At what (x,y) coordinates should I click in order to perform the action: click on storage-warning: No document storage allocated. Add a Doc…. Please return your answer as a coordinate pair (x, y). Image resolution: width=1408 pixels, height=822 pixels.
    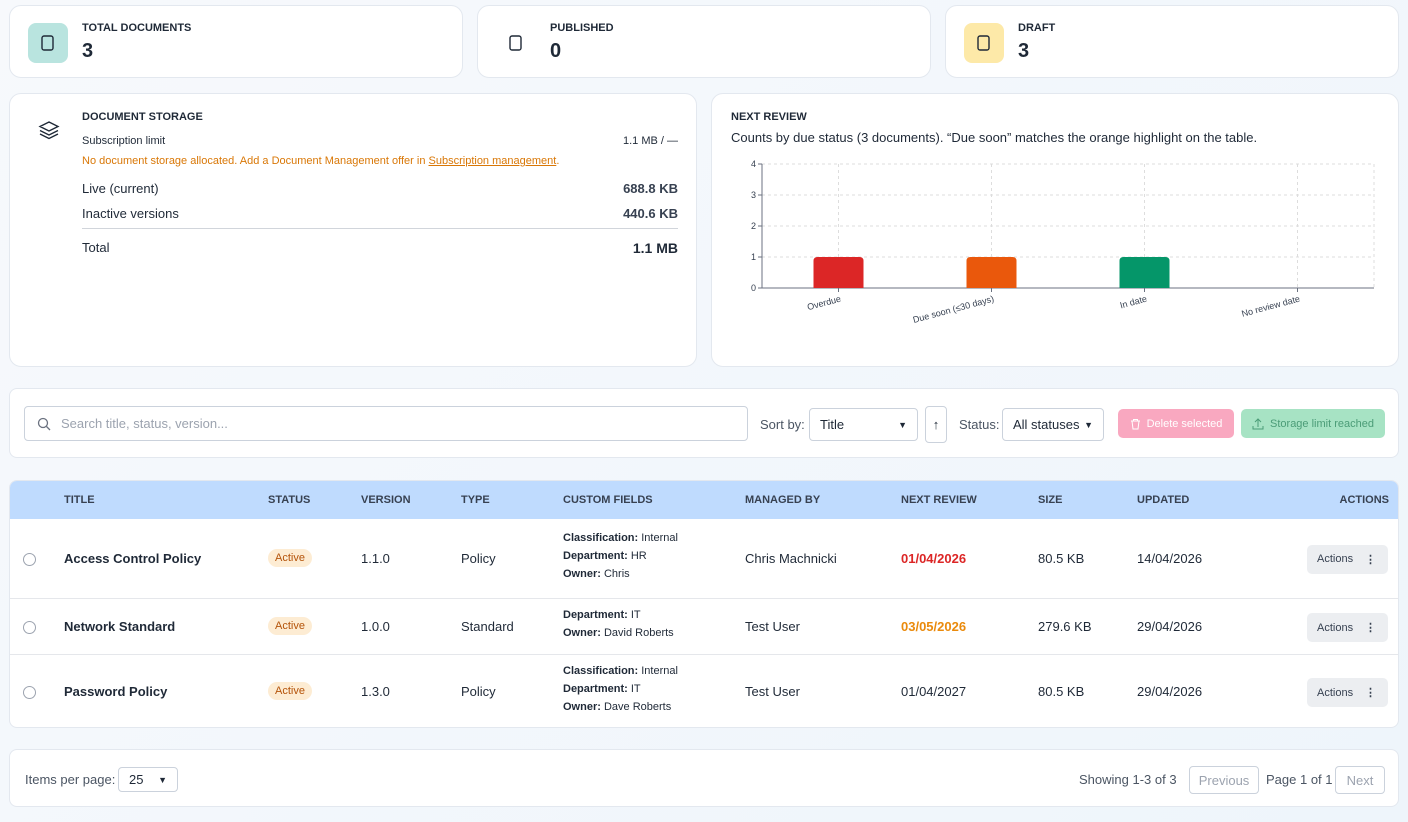
    Looking at the image, I should click on (320, 161).